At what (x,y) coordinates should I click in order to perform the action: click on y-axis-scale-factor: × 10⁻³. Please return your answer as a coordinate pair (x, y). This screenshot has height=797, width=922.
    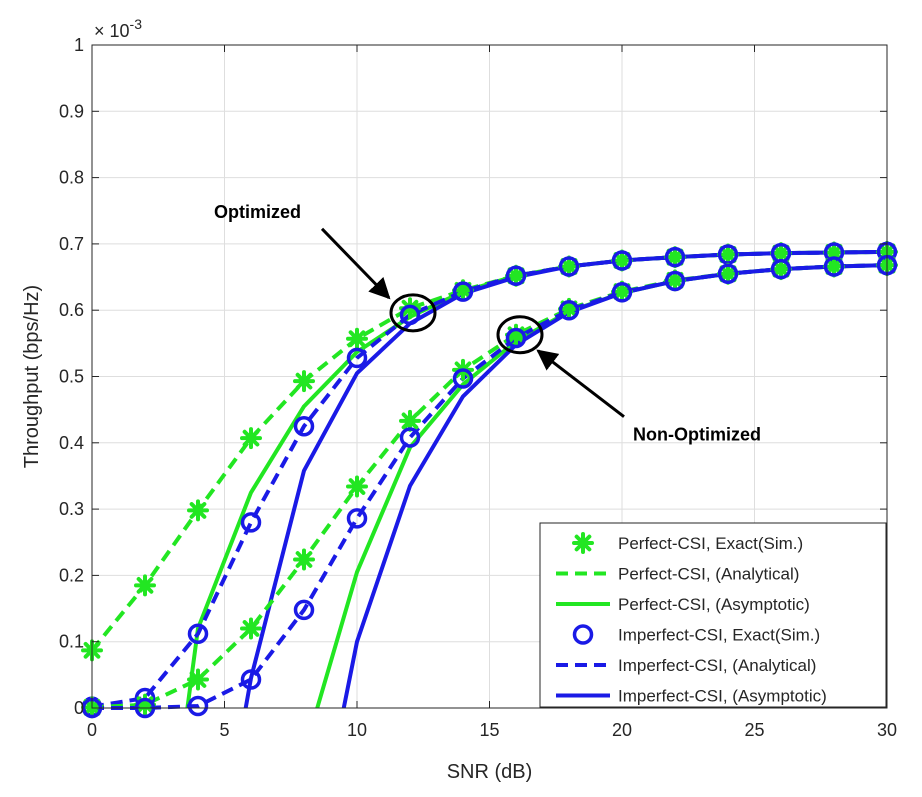
    Looking at the image, I should click on (118, 28).